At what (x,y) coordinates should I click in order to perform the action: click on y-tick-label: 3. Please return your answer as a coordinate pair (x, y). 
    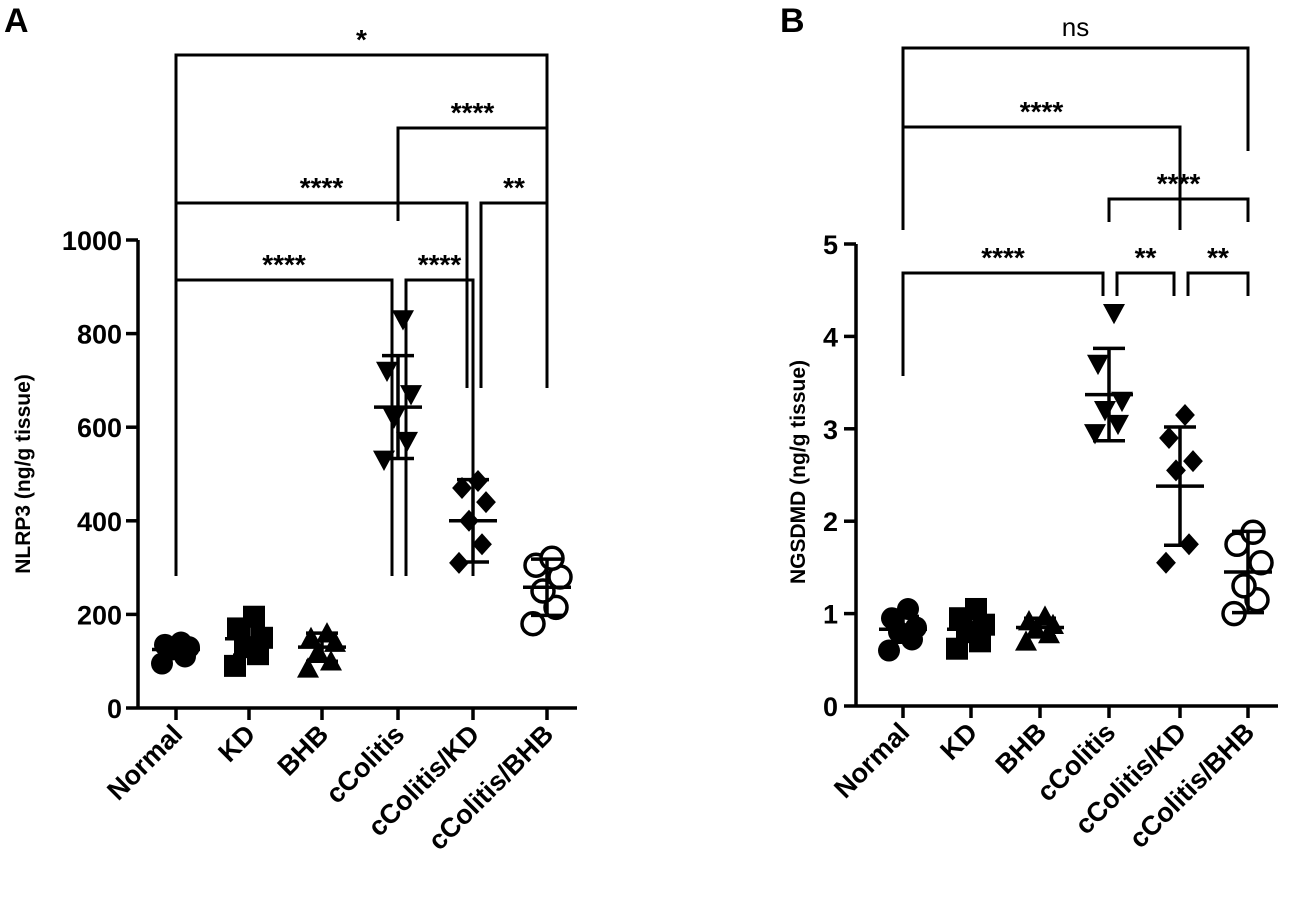
    Looking at the image, I should click on (830, 430).